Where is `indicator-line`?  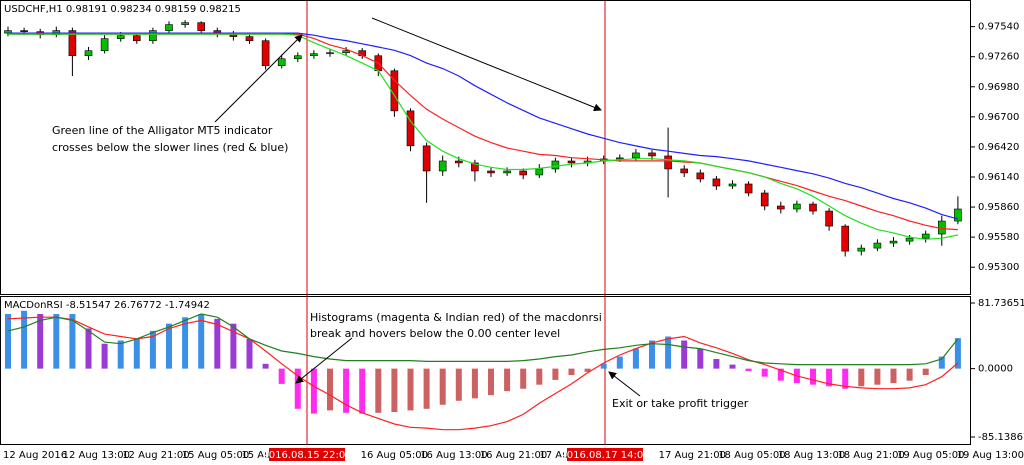
indicator-line is located at coordinates (483, 339).